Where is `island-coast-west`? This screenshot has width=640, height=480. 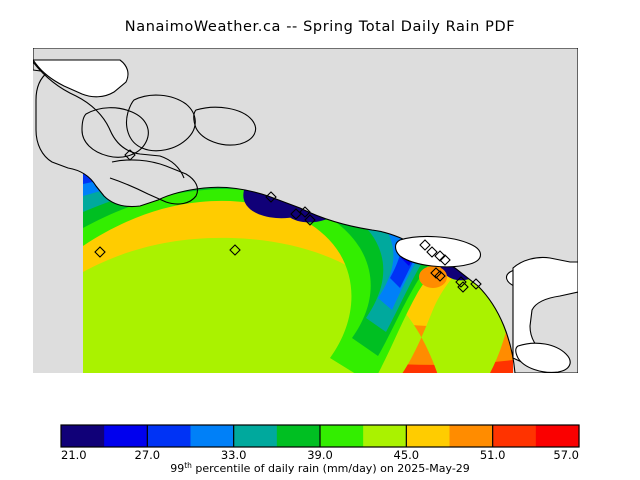
island-coast-west is located at coordinates (109, 120).